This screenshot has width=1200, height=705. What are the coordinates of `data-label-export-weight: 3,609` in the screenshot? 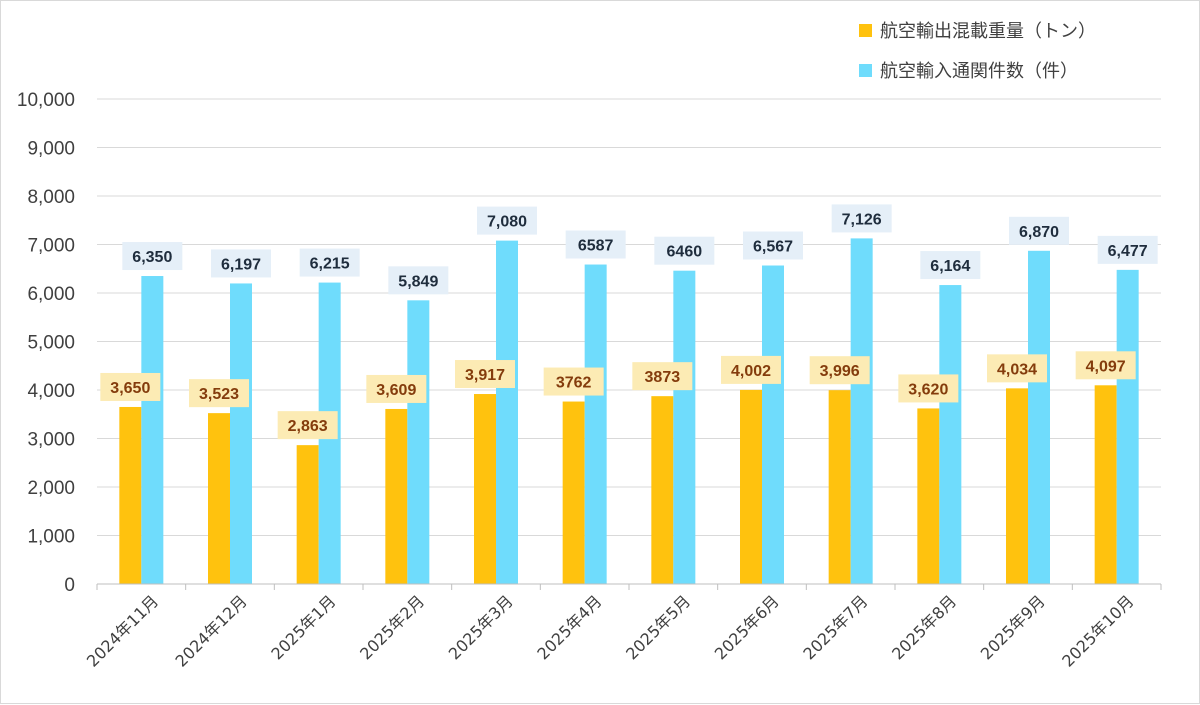 It's located at (396, 390).